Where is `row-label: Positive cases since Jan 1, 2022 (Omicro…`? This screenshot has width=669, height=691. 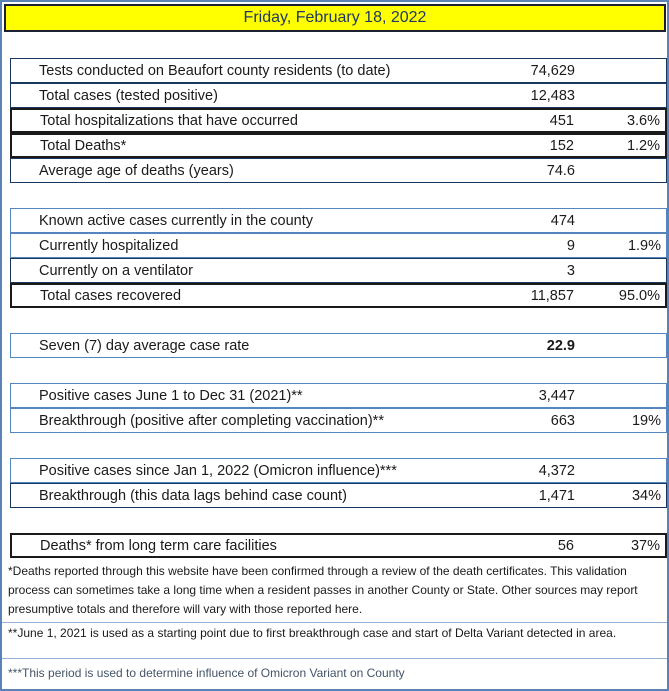 row-label: Positive cases since Jan 1, 2022 (Omicro… is located at coordinates (218, 470).